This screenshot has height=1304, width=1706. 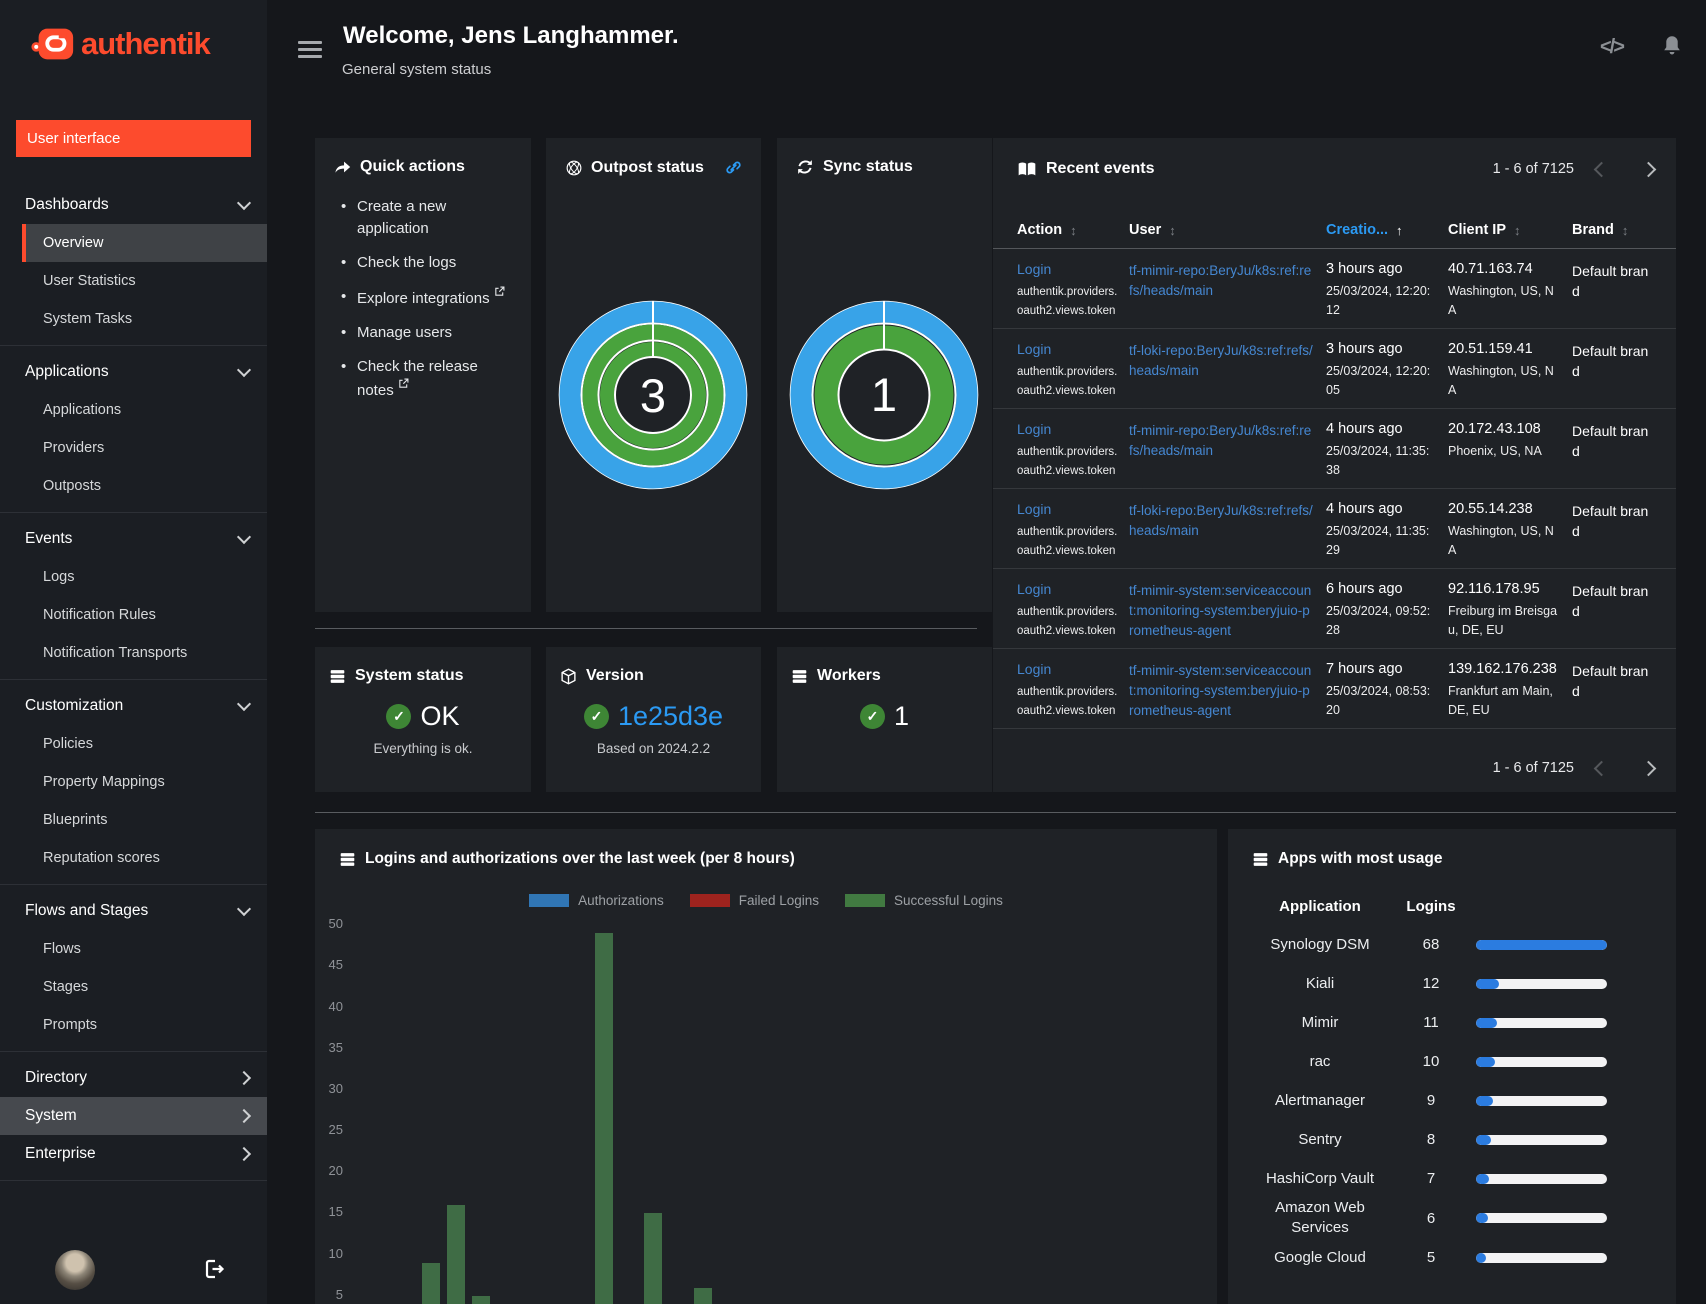 What do you see at coordinates (214, 1269) in the screenshot?
I see `logout-icon` at bounding box center [214, 1269].